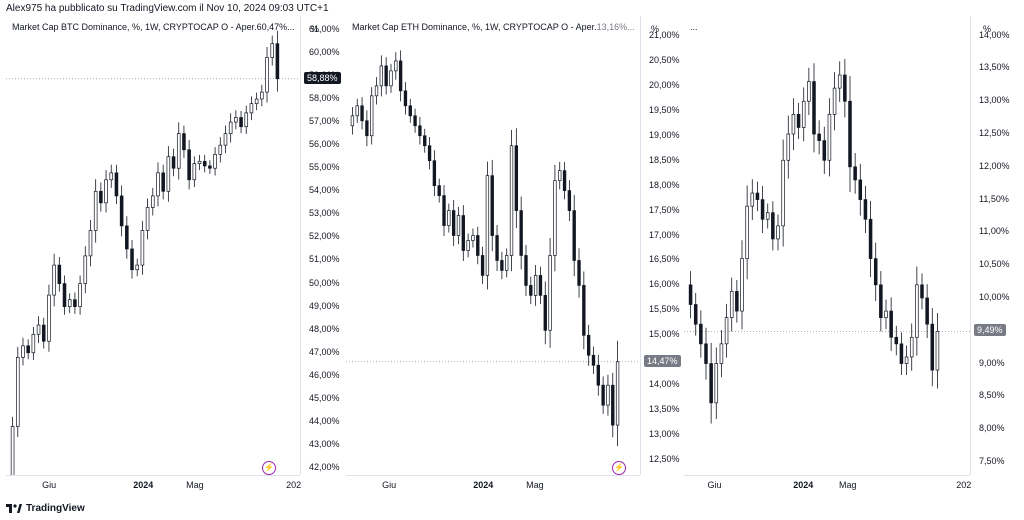  I want to click on y-tick-label: 55,00%, so click(324, 167).